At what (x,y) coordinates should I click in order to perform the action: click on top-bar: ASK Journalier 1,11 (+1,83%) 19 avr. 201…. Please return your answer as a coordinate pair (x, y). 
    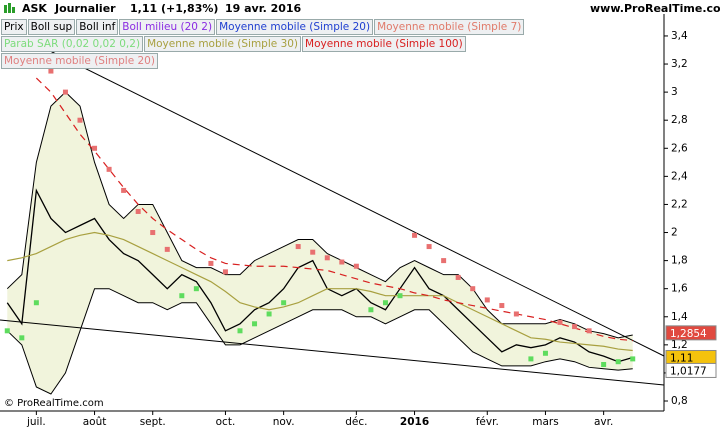
    Looking at the image, I should click on (360, 8).